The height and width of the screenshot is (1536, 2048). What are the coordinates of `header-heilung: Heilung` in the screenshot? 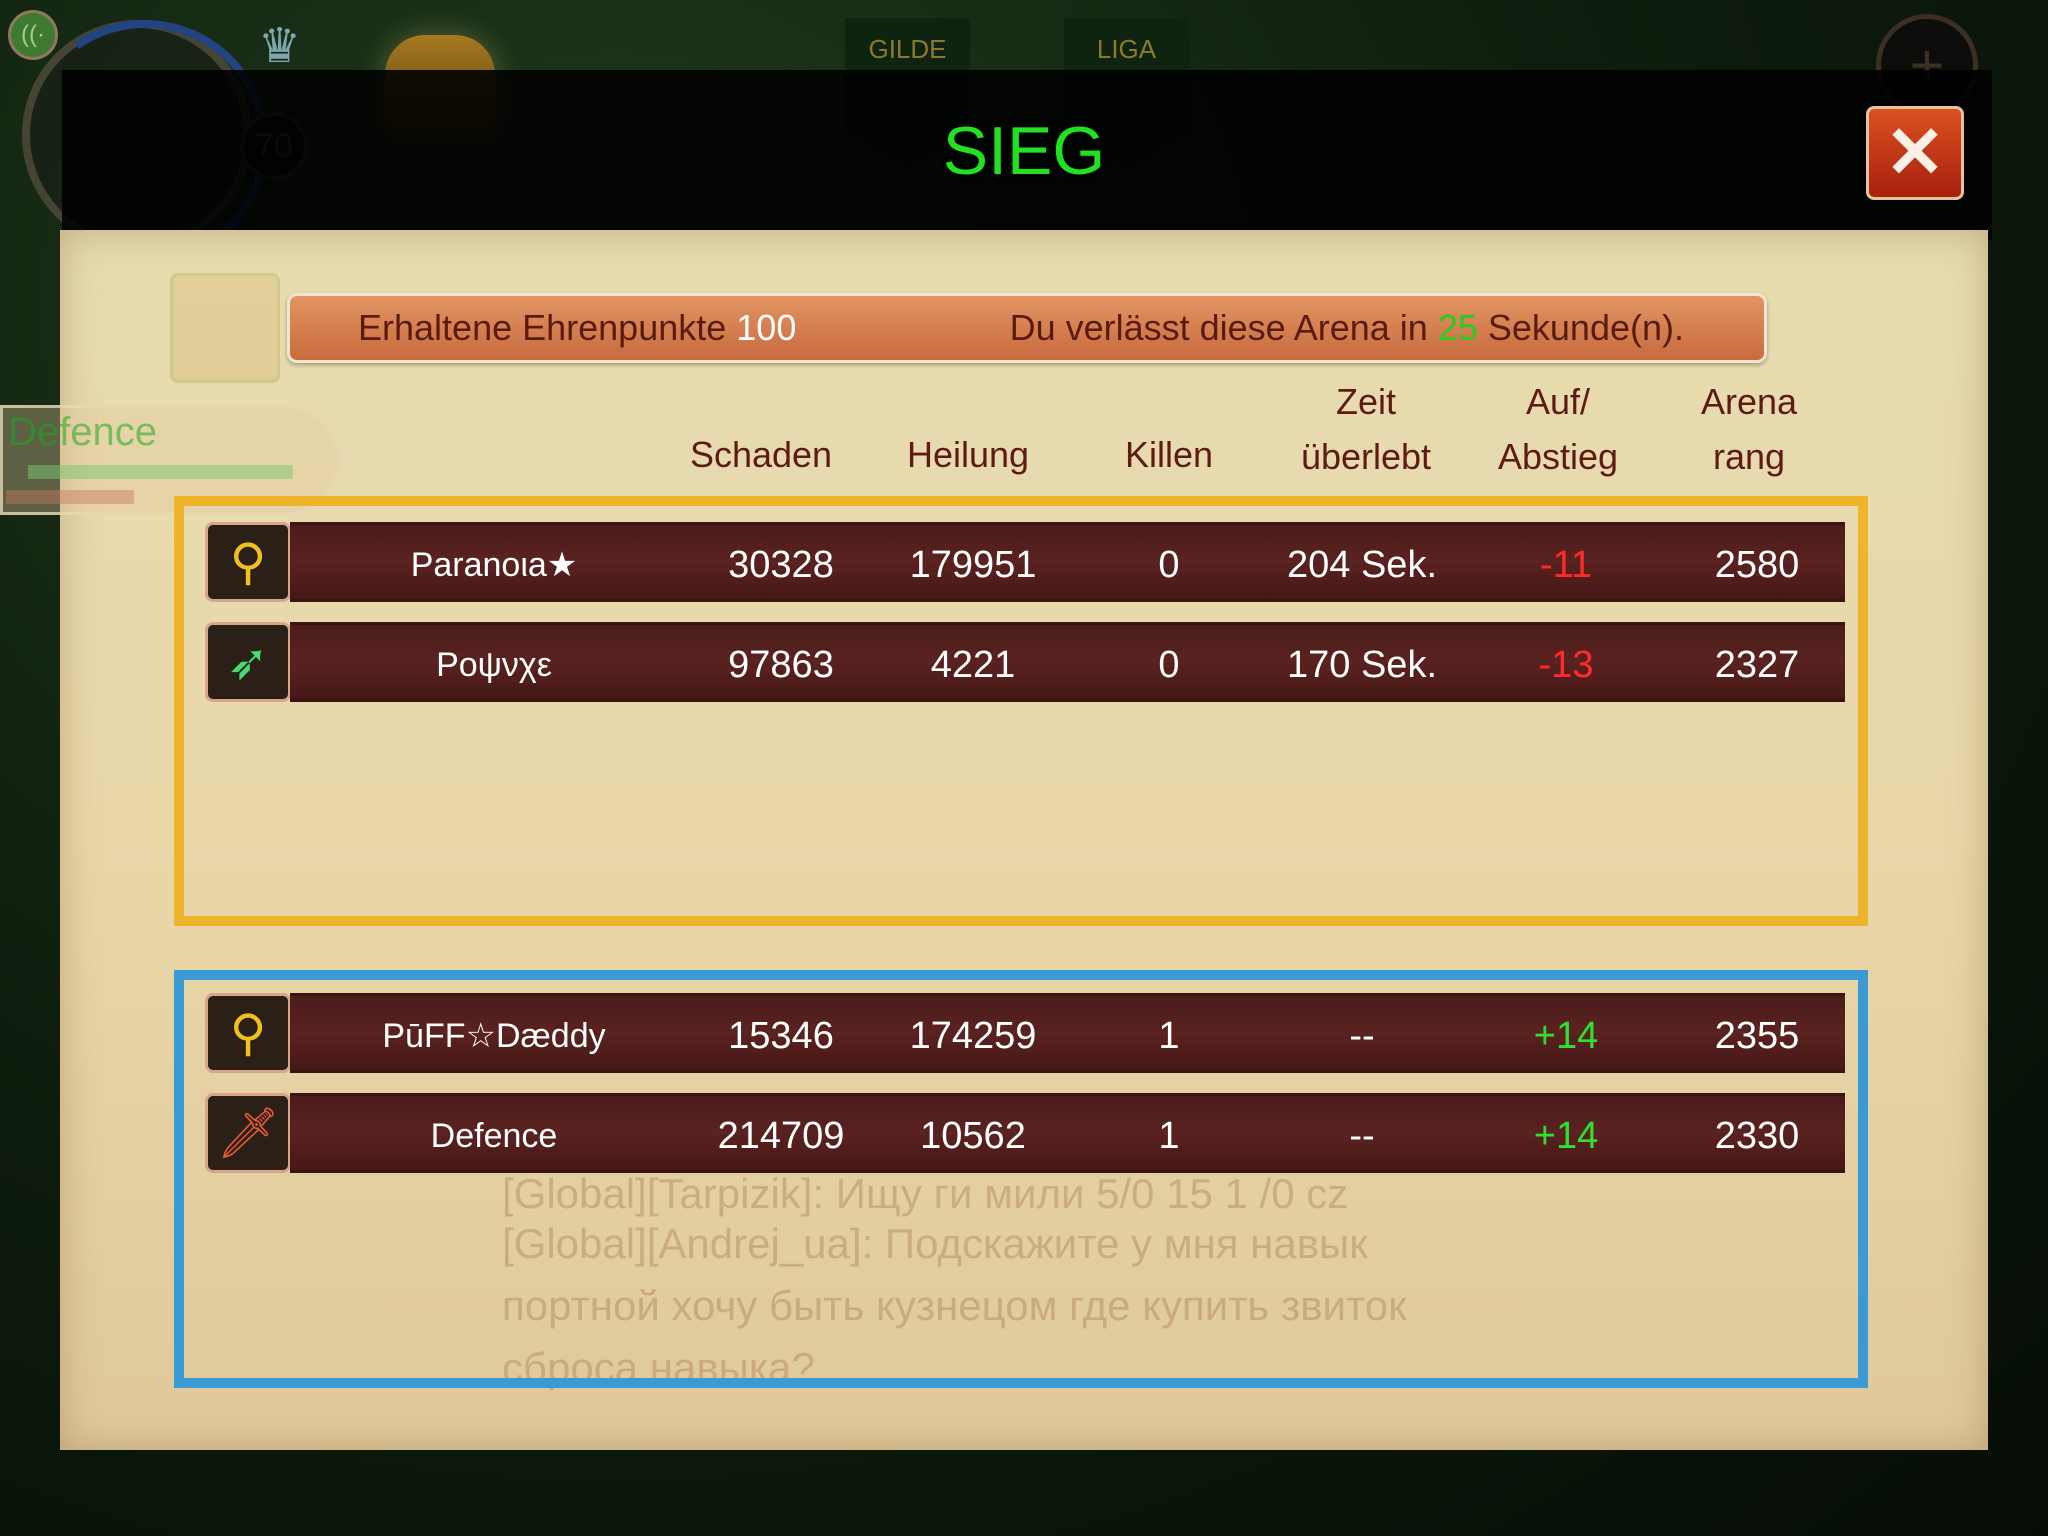 It's located at (968, 454).